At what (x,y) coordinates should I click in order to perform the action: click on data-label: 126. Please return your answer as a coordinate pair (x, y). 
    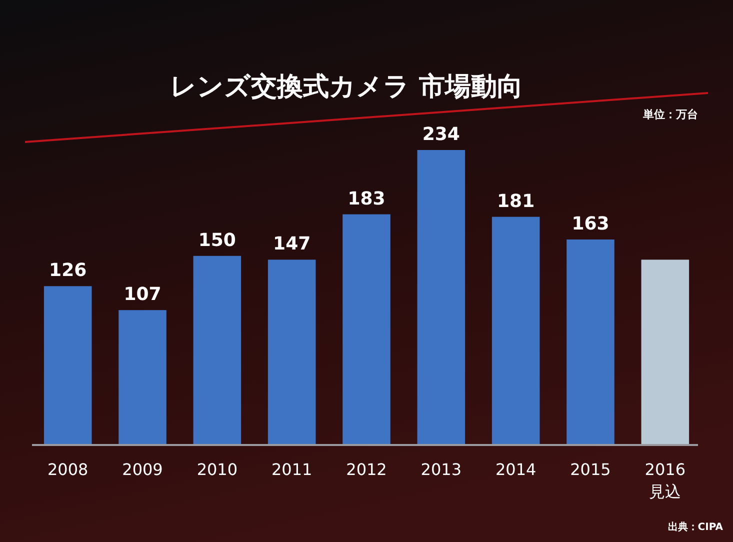
    Looking at the image, I should click on (68, 271).